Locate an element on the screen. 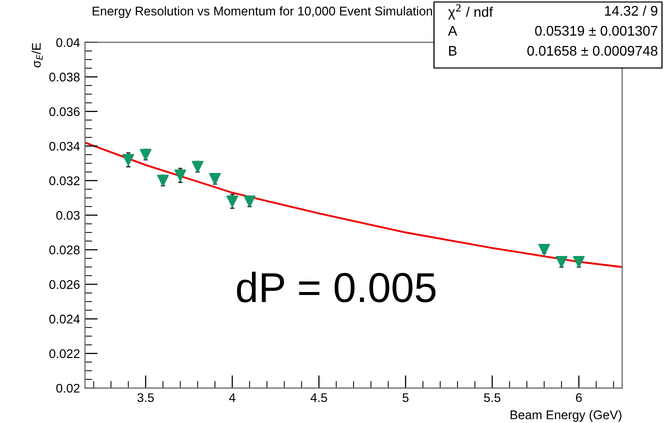 This screenshot has height=423, width=664. text: A is located at coordinates (453, 31).